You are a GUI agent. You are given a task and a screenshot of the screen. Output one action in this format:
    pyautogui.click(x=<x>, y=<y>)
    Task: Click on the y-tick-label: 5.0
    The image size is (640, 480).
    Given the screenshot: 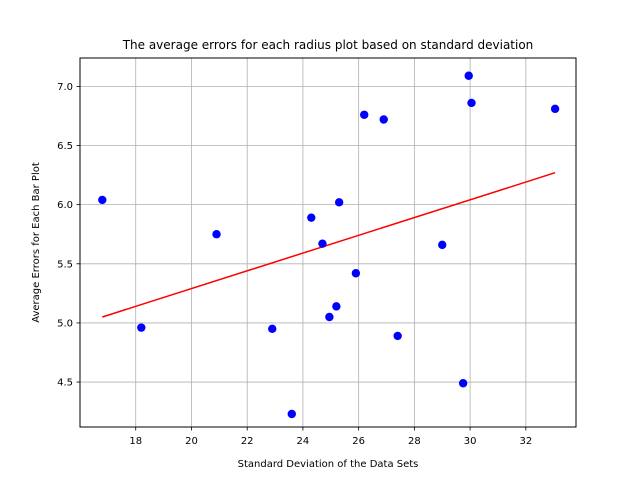 What is the action you would take?
    pyautogui.click(x=65, y=323)
    